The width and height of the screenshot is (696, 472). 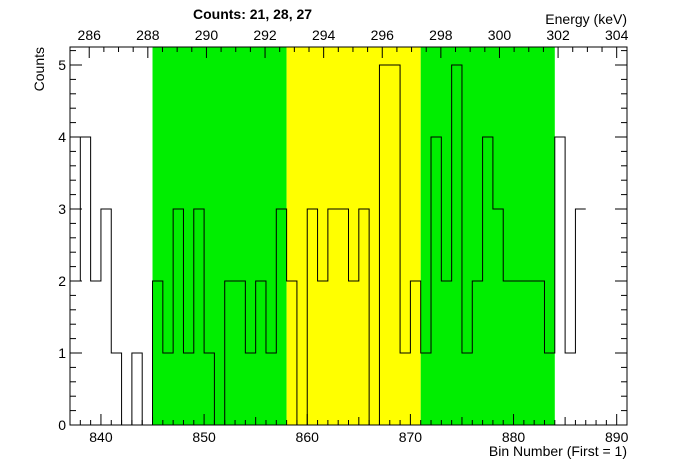 I want to click on top-tick-label: 302, so click(x=558, y=35).